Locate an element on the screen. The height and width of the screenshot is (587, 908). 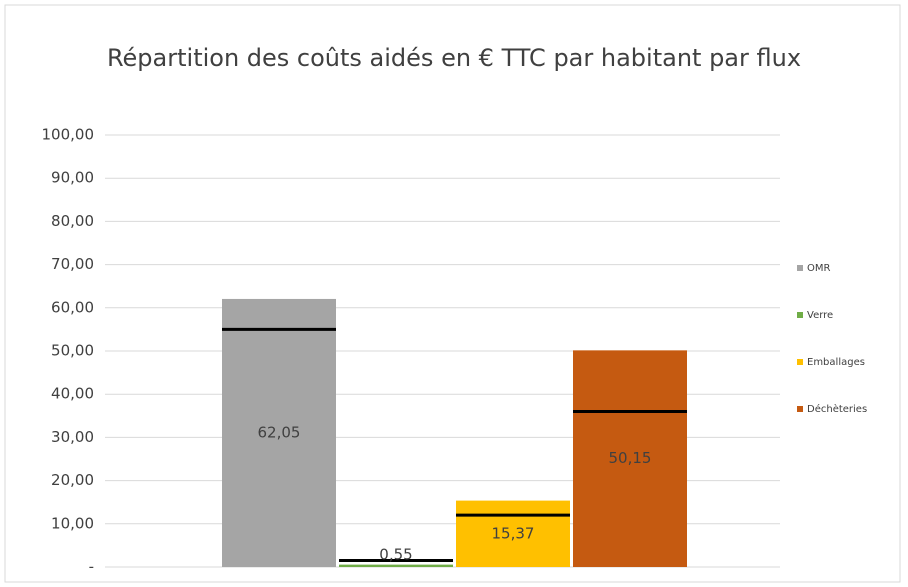
legend-label: Déchèteries is located at coordinates (837, 409).